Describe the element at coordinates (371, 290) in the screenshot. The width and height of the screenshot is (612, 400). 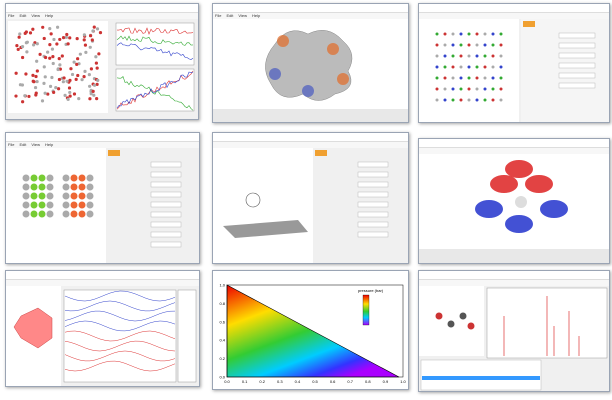
I see `colorbar-label: pressure (bar)` at that location.